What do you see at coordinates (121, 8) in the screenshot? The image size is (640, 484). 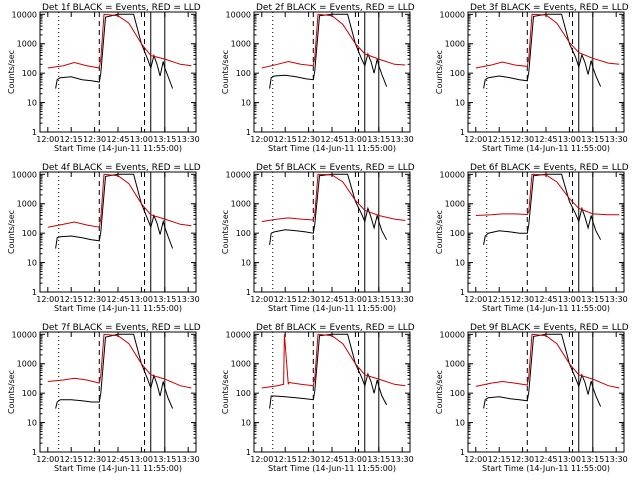 I see `panel-title: Det 1f BLACK = Events, RED = LLD` at bounding box center [121, 8].